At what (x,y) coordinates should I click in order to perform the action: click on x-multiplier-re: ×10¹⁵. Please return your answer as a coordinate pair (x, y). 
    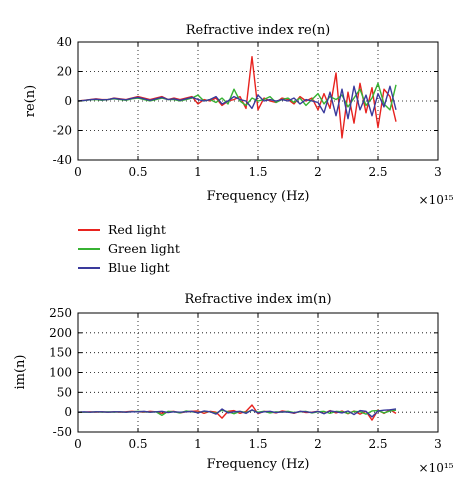
    Looking at the image, I should click on (436, 200).